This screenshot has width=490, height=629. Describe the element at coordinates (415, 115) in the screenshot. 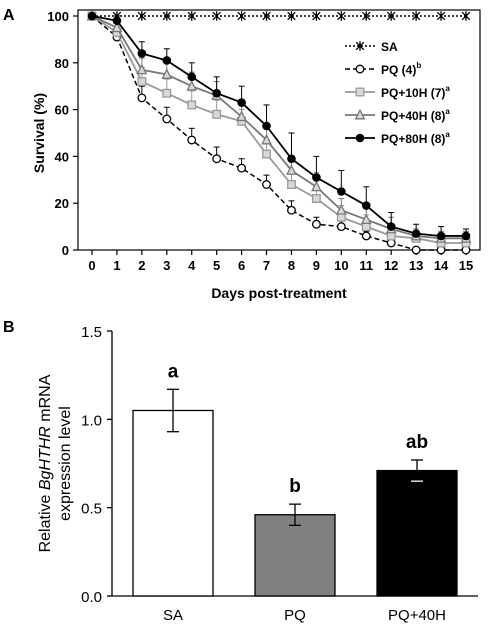

I see `legend-label: PQ+40H (8)a` at that location.